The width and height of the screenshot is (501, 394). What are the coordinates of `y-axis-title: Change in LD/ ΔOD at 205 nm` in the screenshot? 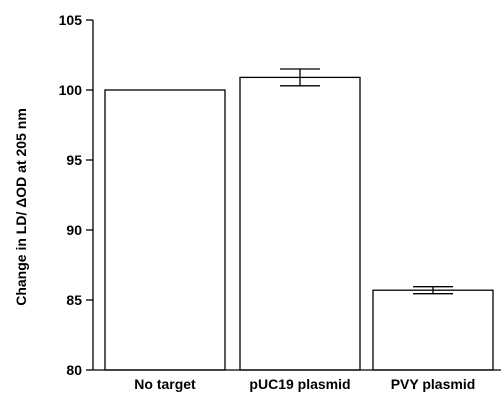 It's located at (21, 207).